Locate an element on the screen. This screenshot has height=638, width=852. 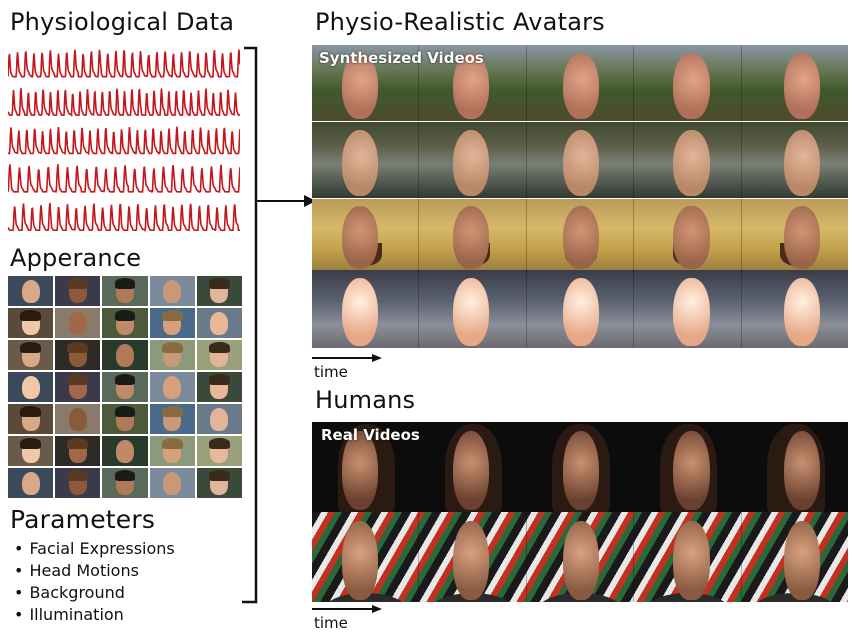
parameter-item: Head Motions is located at coordinates (94, 571).